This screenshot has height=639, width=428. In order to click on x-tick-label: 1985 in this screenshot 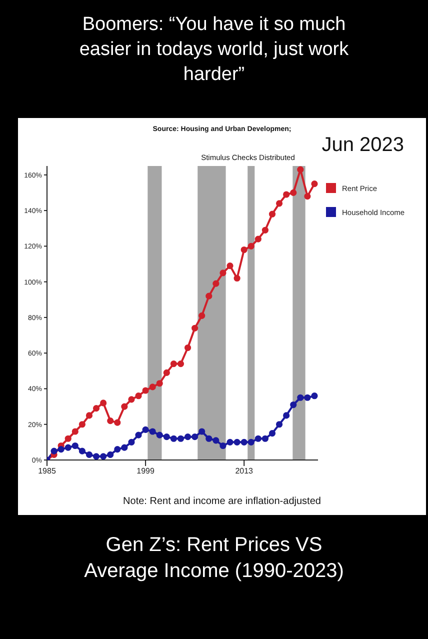, I will do `click(47, 471)`.